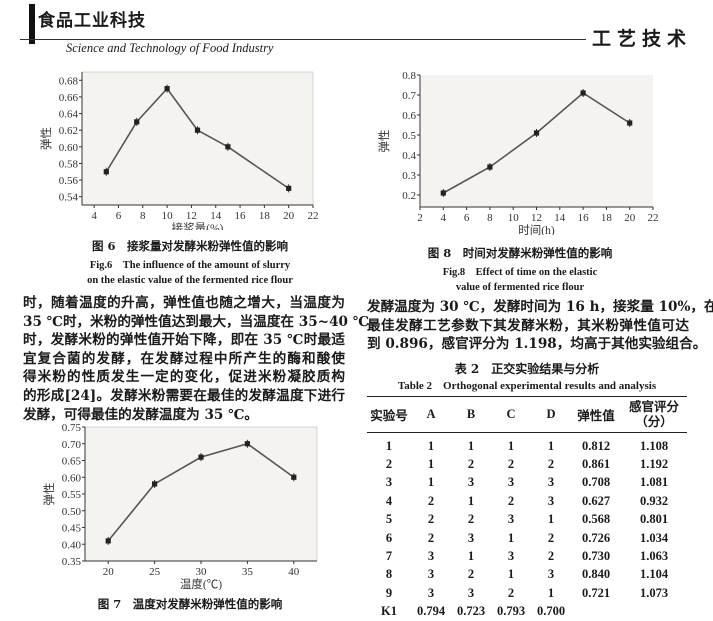 The width and height of the screenshot is (713, 621). Describe the element at coordinates (527, 520) in the screenshot. I see `table-row: 5 2 2 3 1 0.568 0.801` at that location.